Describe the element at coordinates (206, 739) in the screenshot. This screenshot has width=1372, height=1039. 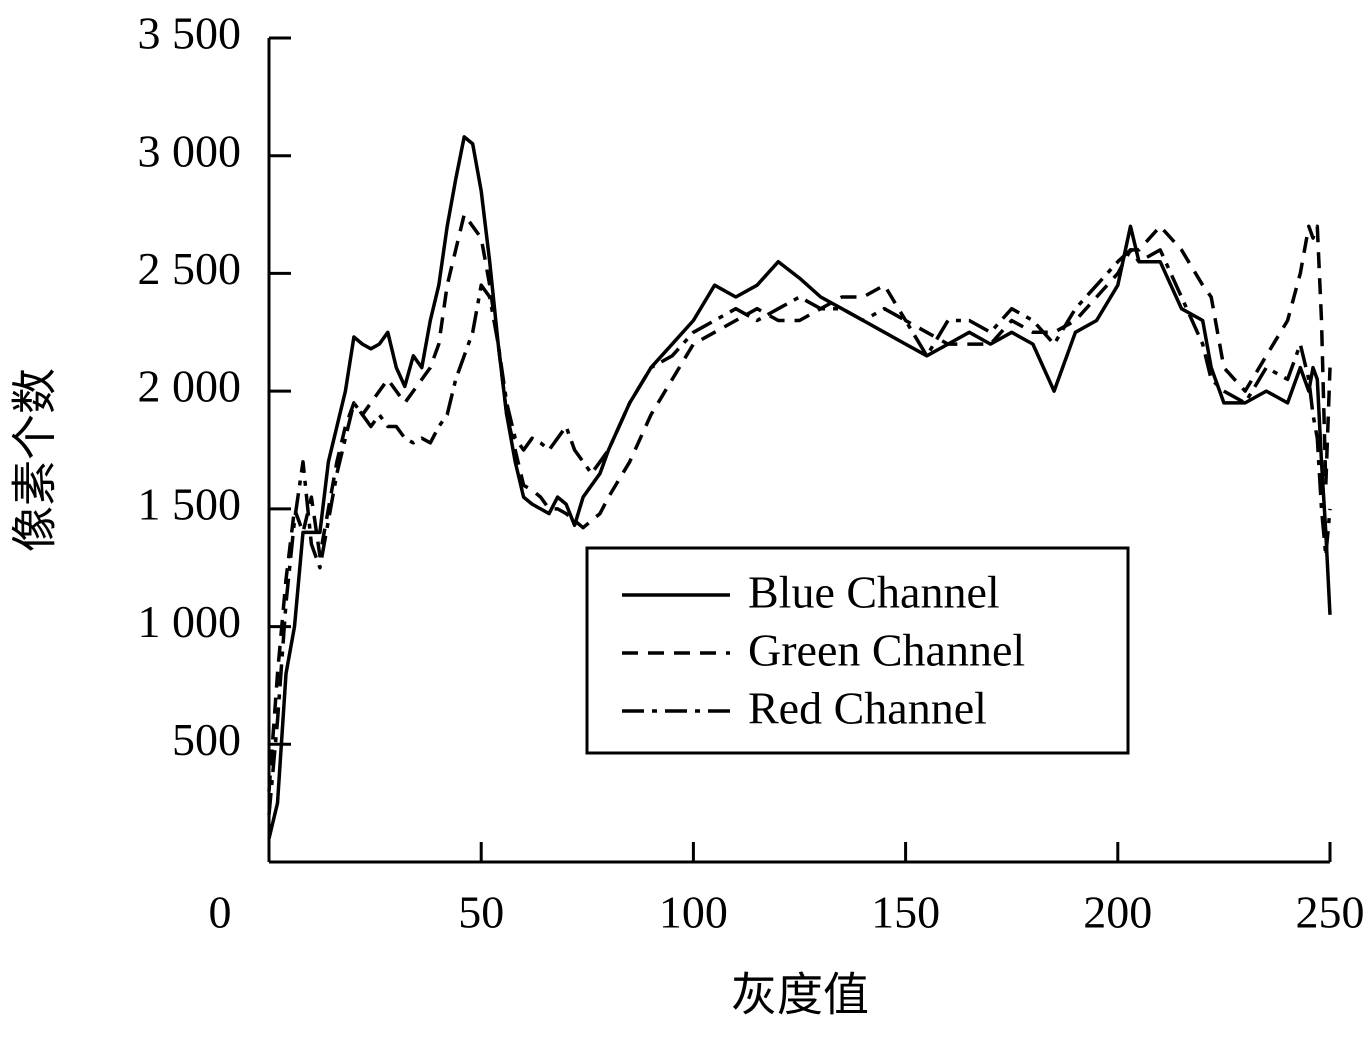
I see `y-tick-label: 500` at that location.